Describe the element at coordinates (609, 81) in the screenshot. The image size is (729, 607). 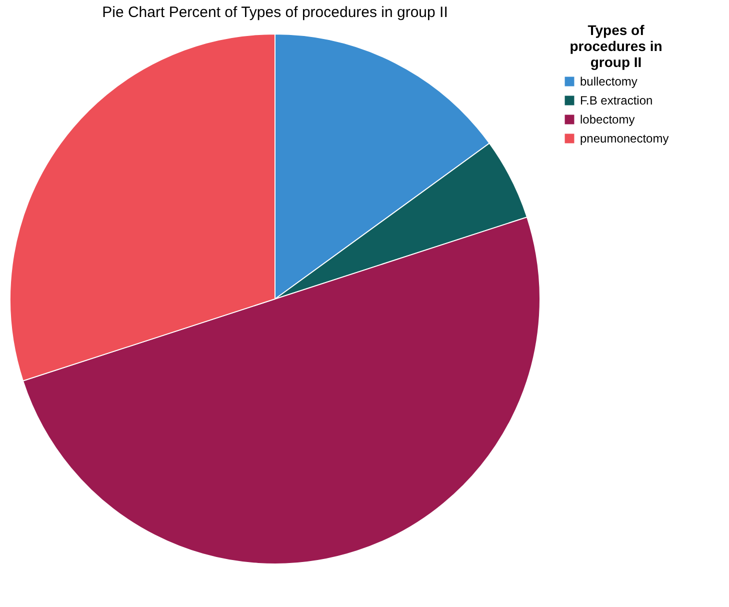
I see `legend-label: bullectomy` at that location.